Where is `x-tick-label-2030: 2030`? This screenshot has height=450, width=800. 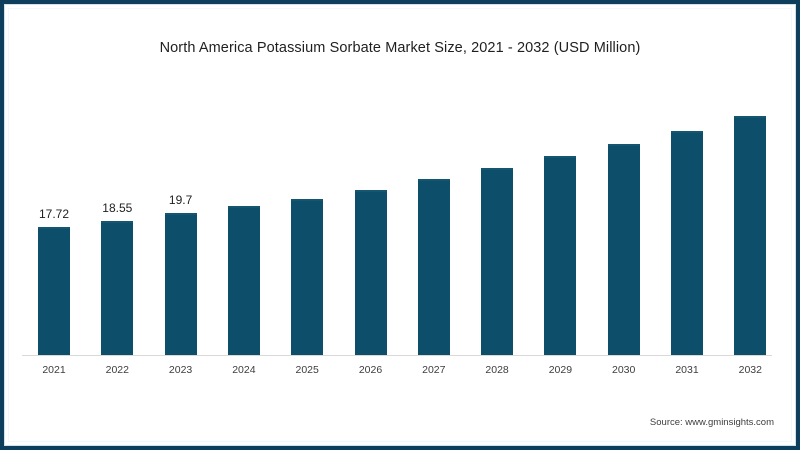
x-tick-label-2030: 2030 is located at coordinates (624, 370).